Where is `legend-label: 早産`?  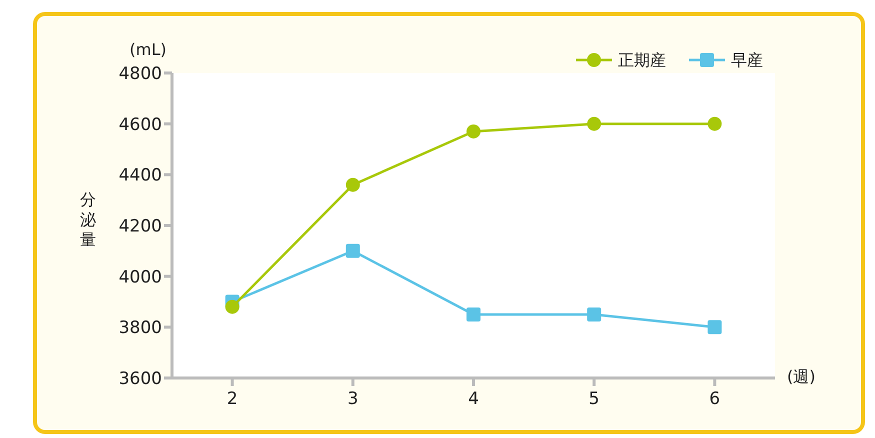
legend-label: 早産 is located at coordinates (747, 60).